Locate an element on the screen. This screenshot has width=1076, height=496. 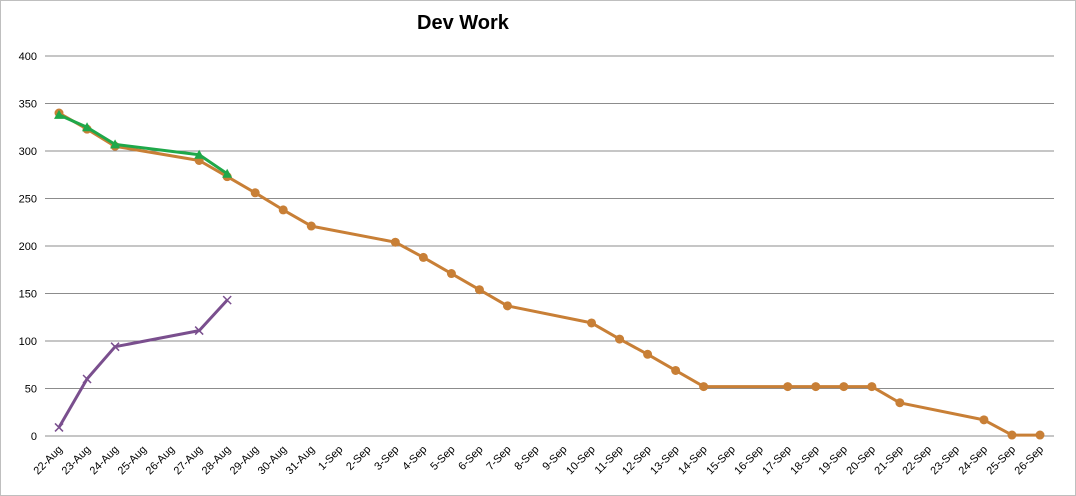
x-tick-label: 12-Sep is located at coordinates (637, 461).